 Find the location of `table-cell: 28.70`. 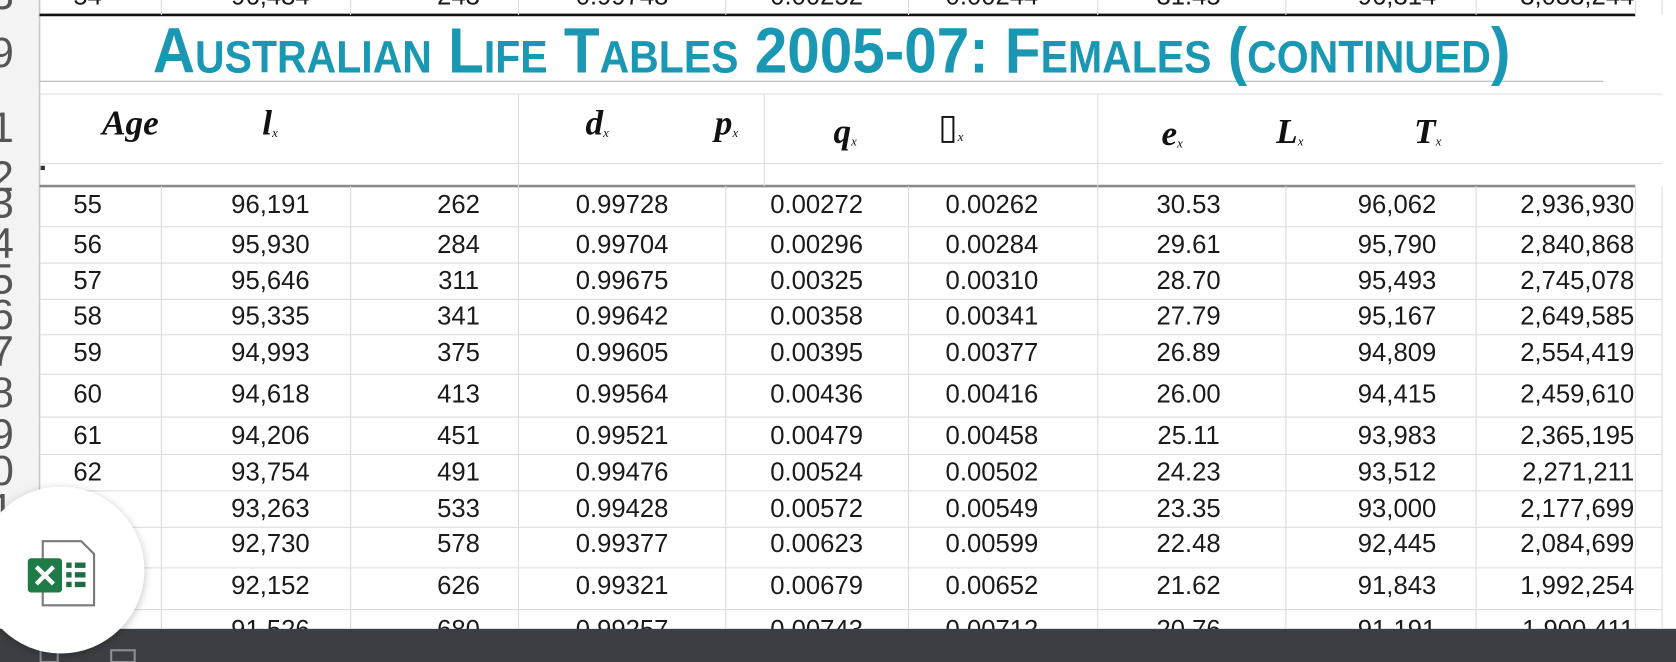

table-cell: 28.70 is located at coordinates (1188, 281).